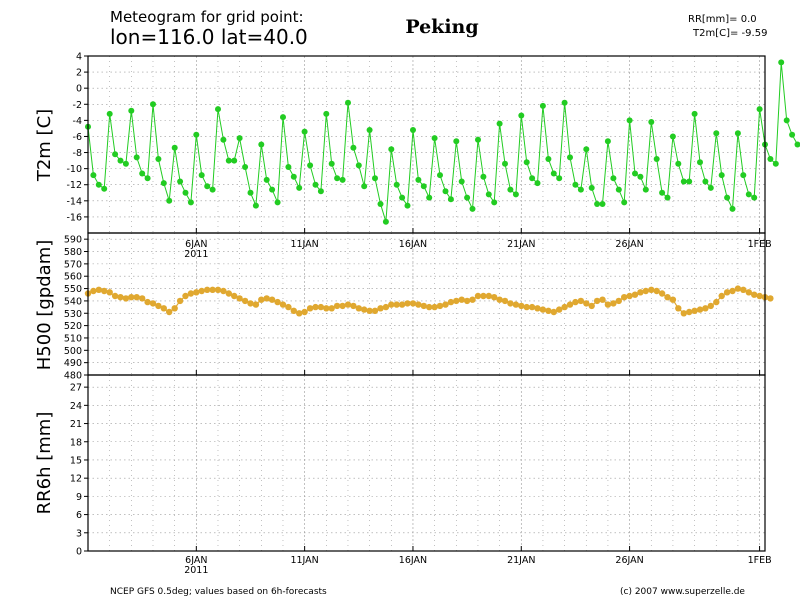 This screenshot has height=600, width=800. What do you see at coordinates (196, 570) in the screenshot?
I see `x-year-label: 2011` at bounding box center [196, 570].